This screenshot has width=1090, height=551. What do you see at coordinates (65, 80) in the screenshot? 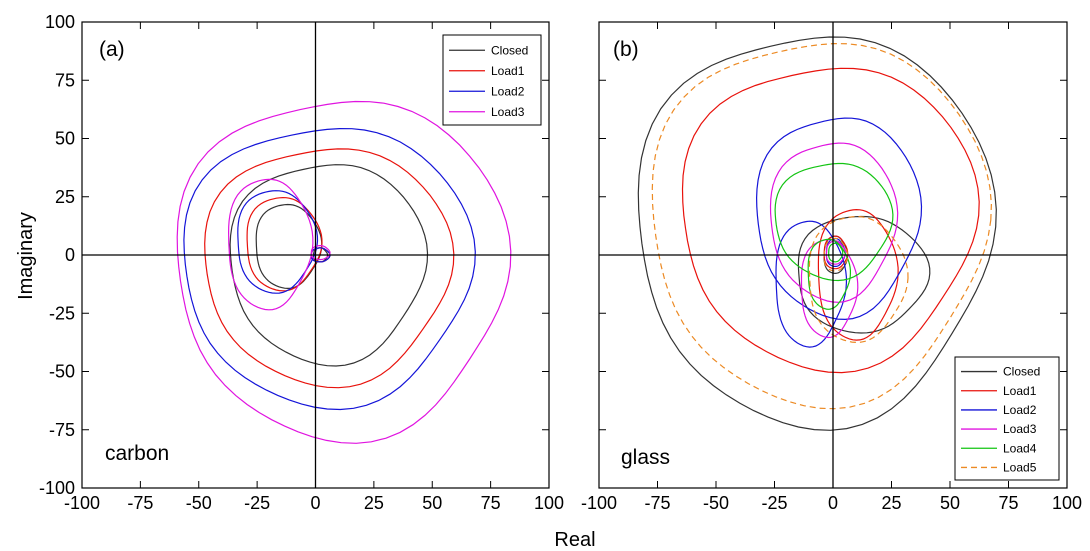
I see `y-tick-label: 75` at bounding box center [65, 80].